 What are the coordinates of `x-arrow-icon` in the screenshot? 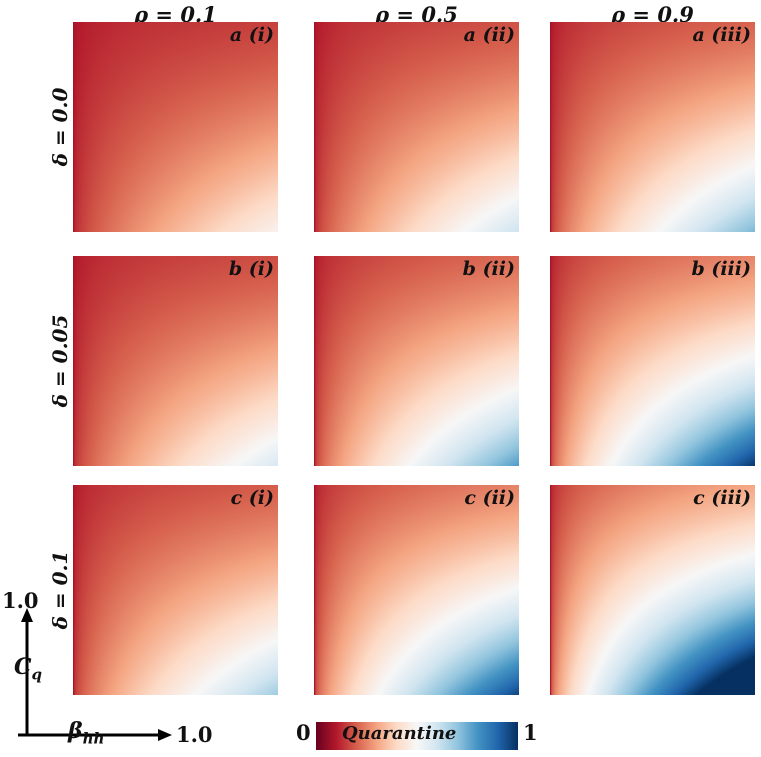 It's located at (165, 735).